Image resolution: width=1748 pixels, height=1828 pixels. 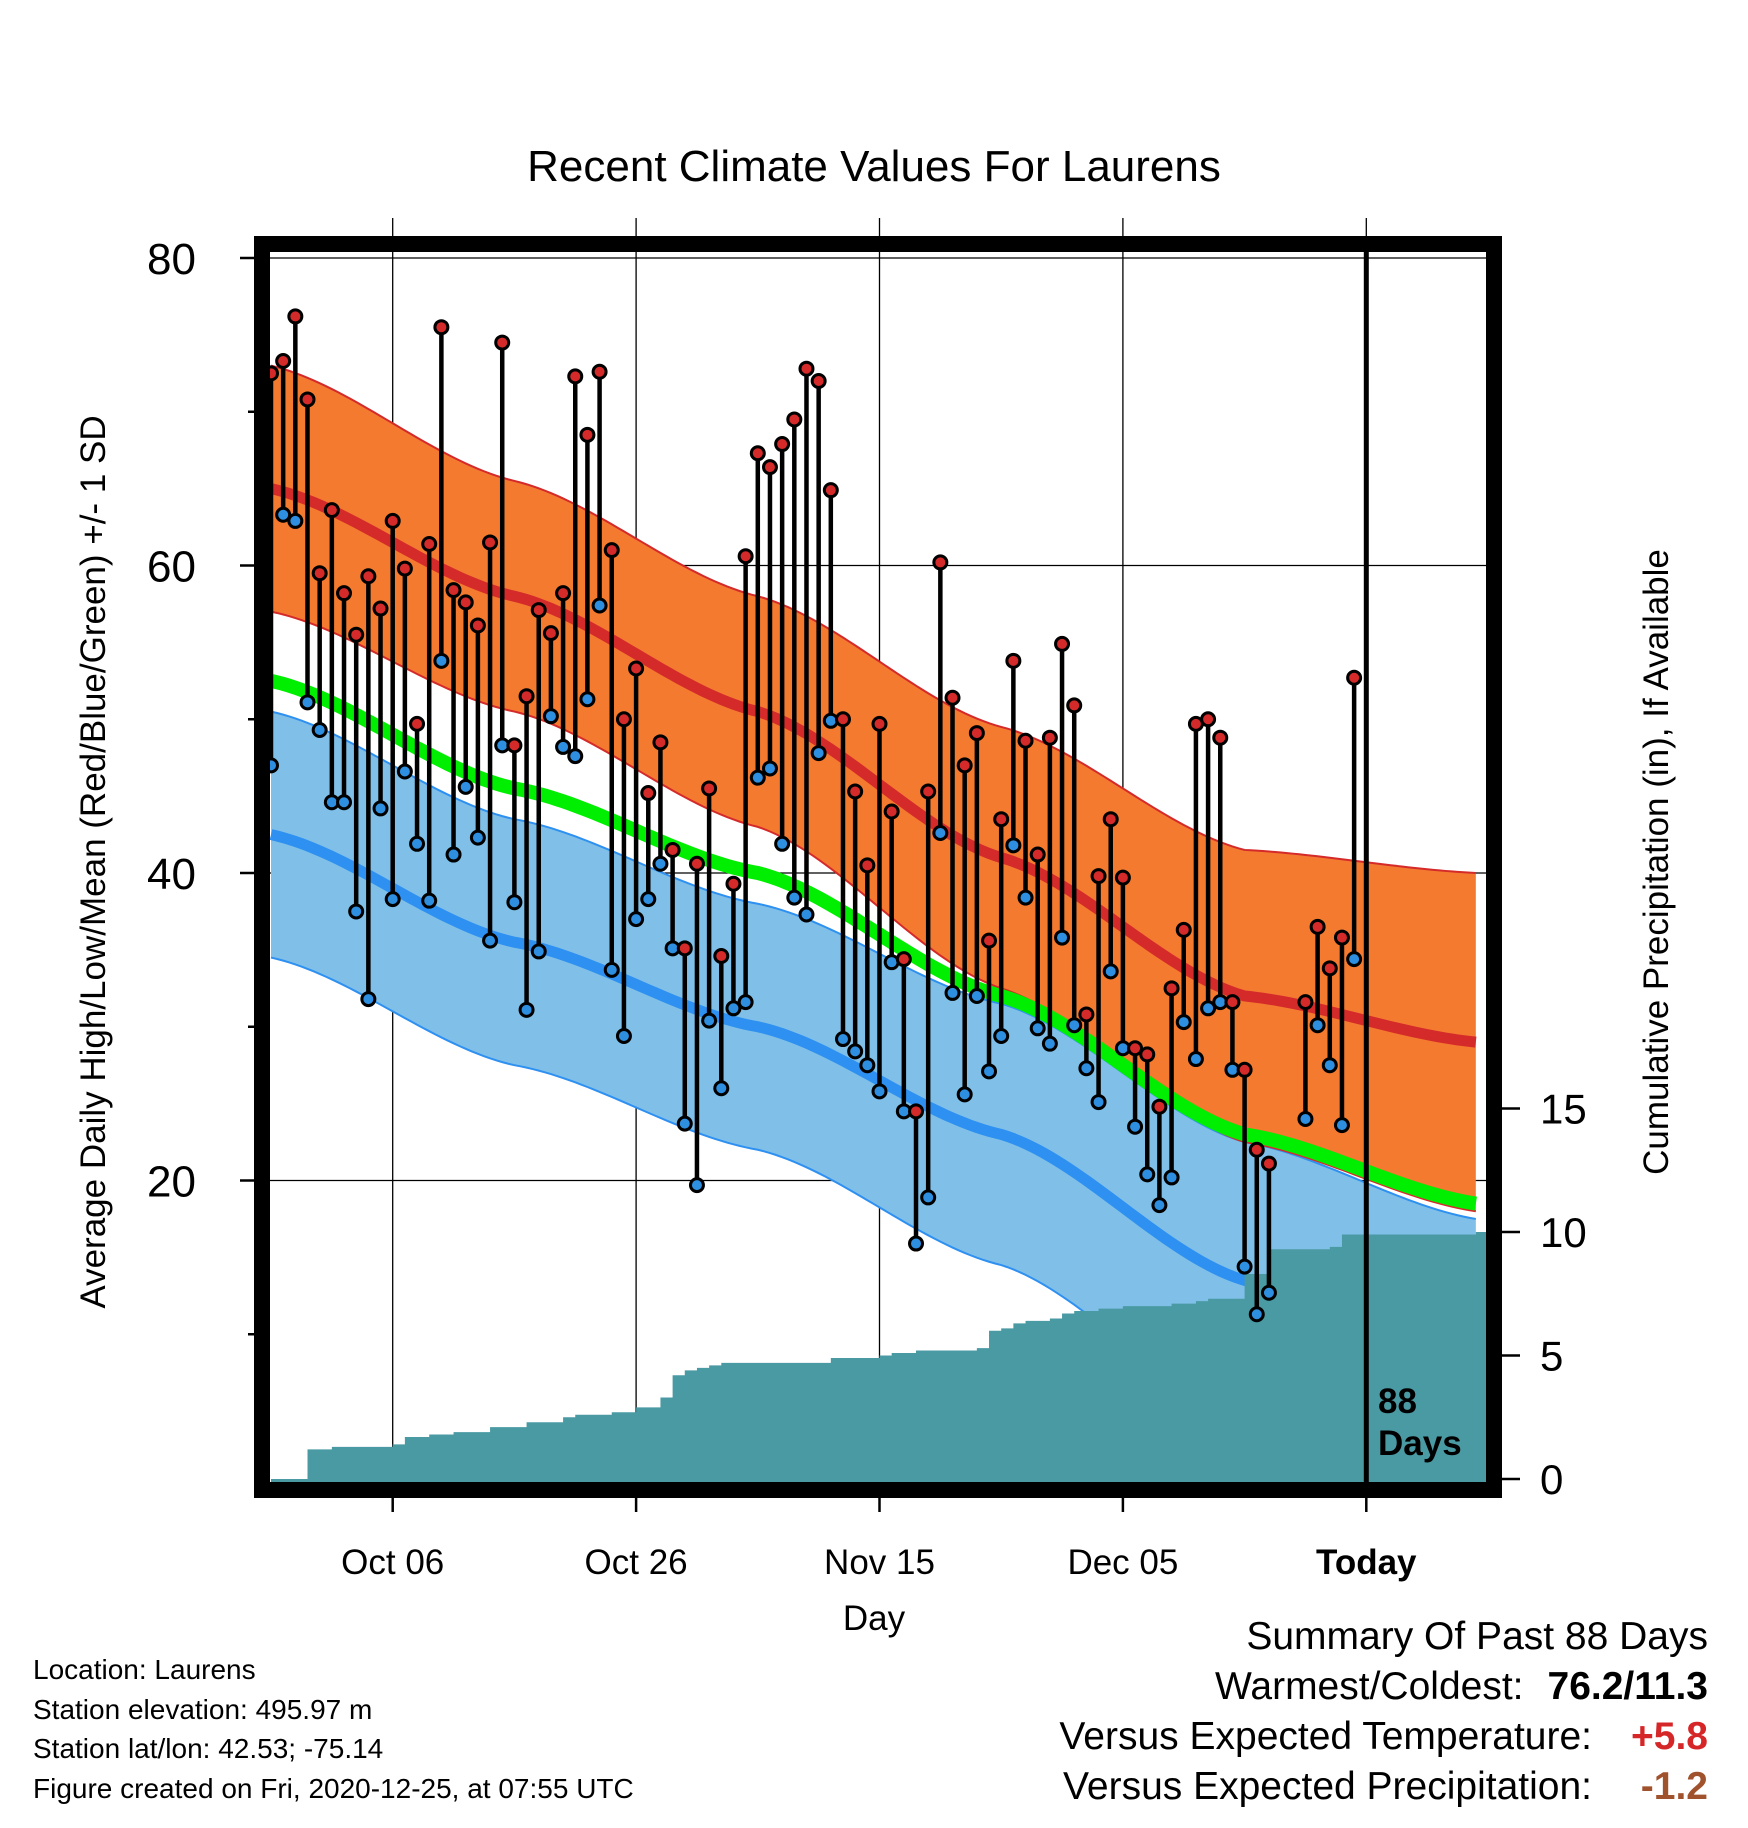 What do you see at coordinates (1628, 1686) in the screenshot?
I see `warm-cold-value: 76.2/11.3` at bounding box center [1628, 1686].